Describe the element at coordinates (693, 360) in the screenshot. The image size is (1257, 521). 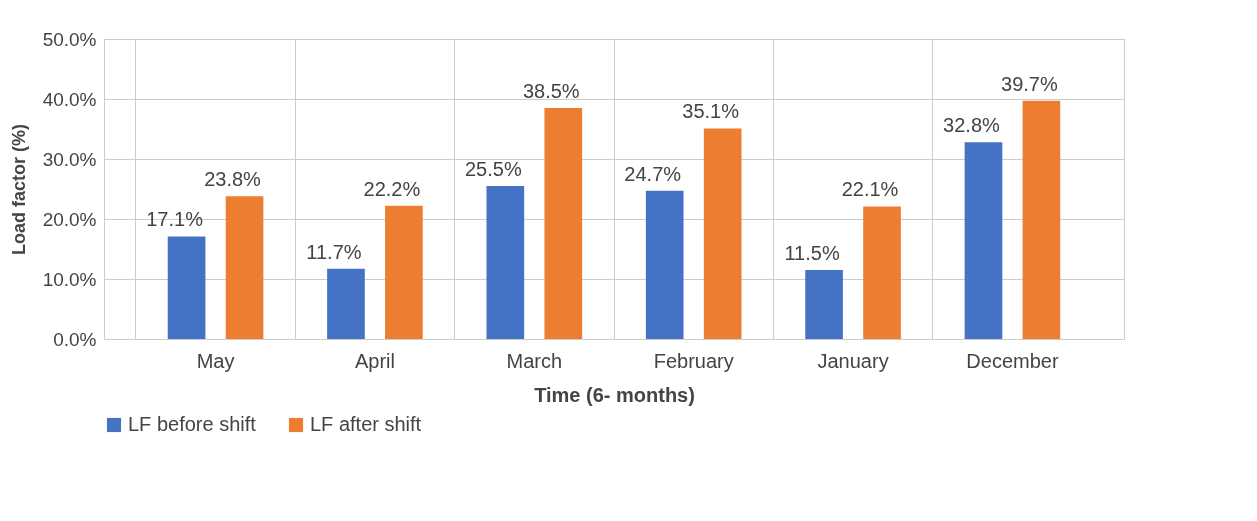
I see `x-tick-label: February` at that location.